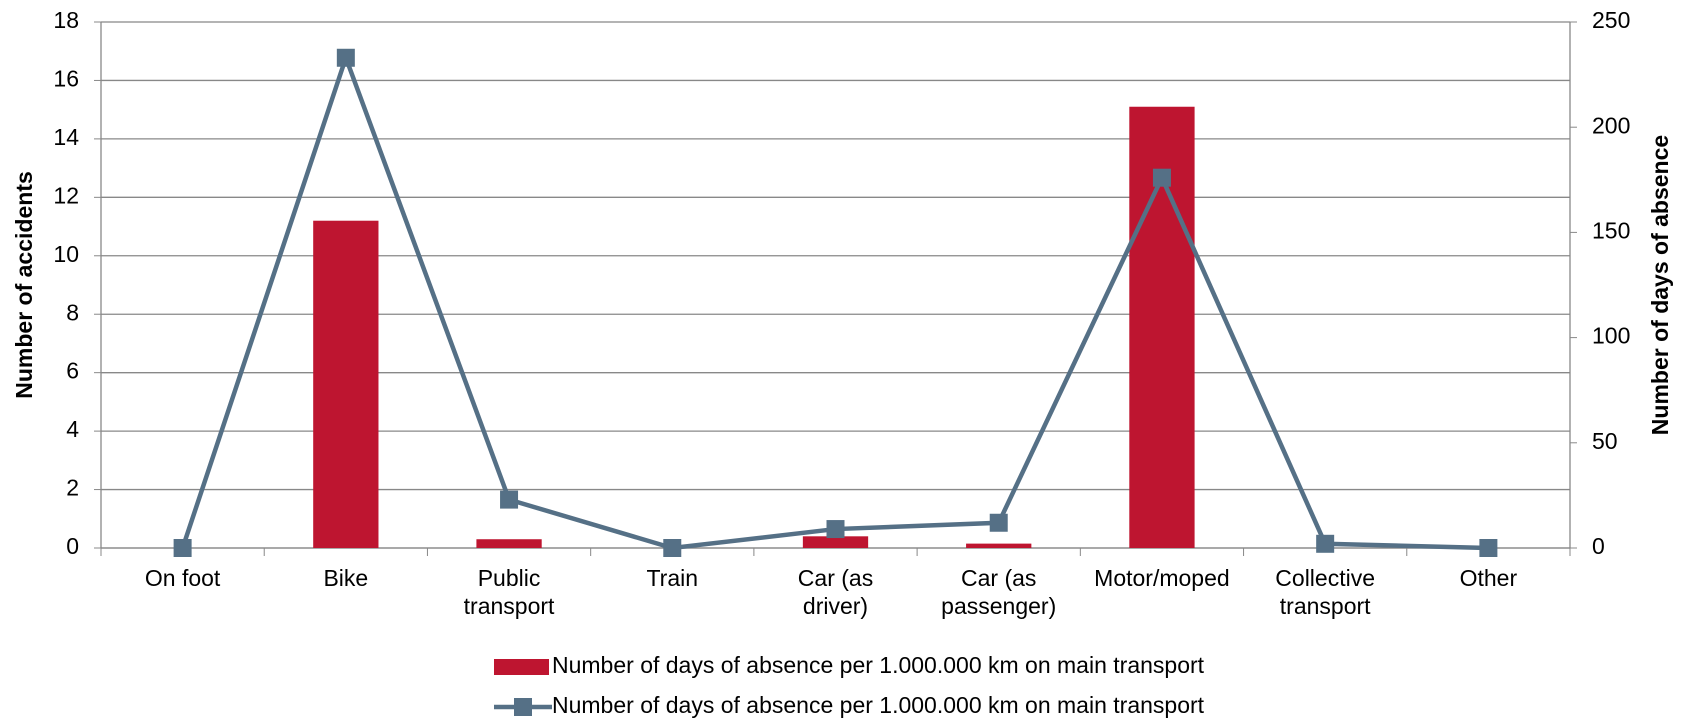 The height and width of the screenshot is (721, 1686). I want to click on y-tick-label: 6, so click(72, 371).